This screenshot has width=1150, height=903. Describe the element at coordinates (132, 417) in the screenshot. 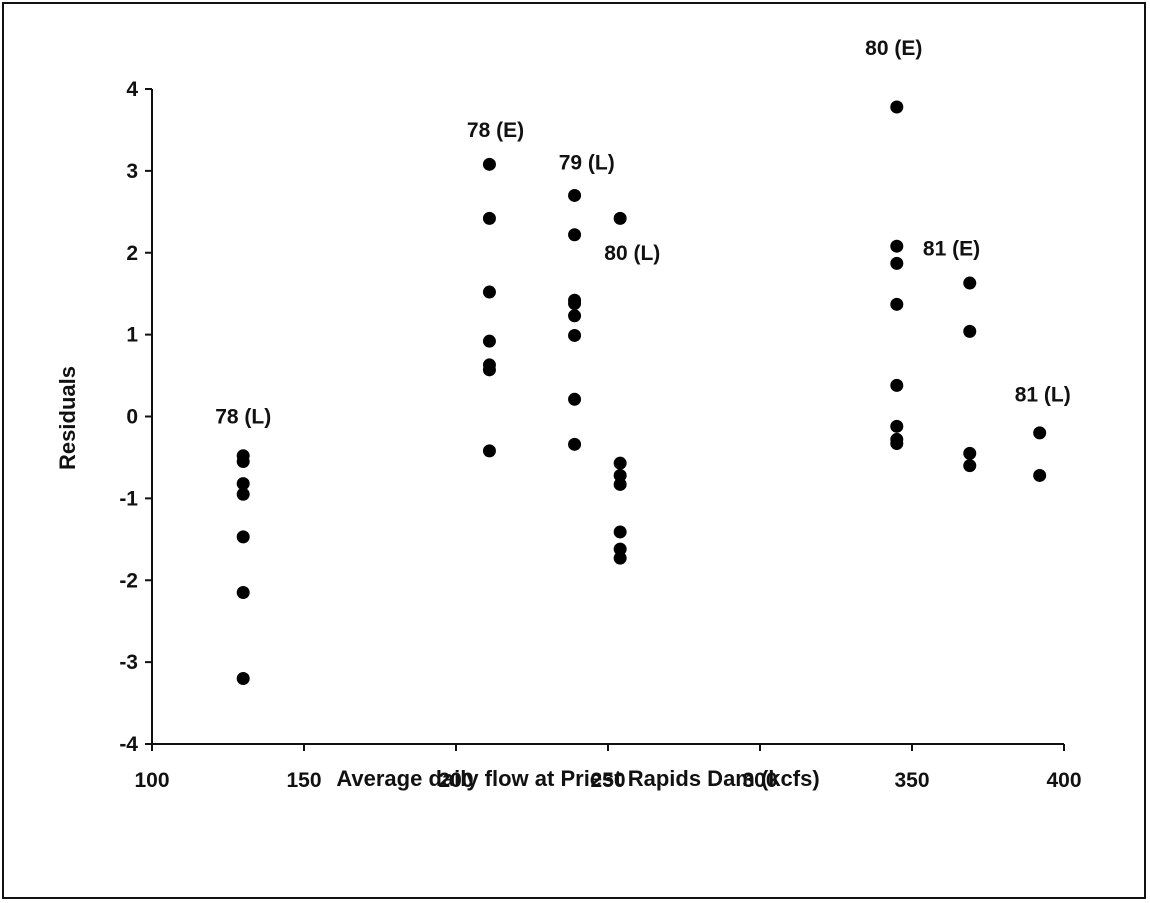

I see `y-tick-label: 0` at that location.